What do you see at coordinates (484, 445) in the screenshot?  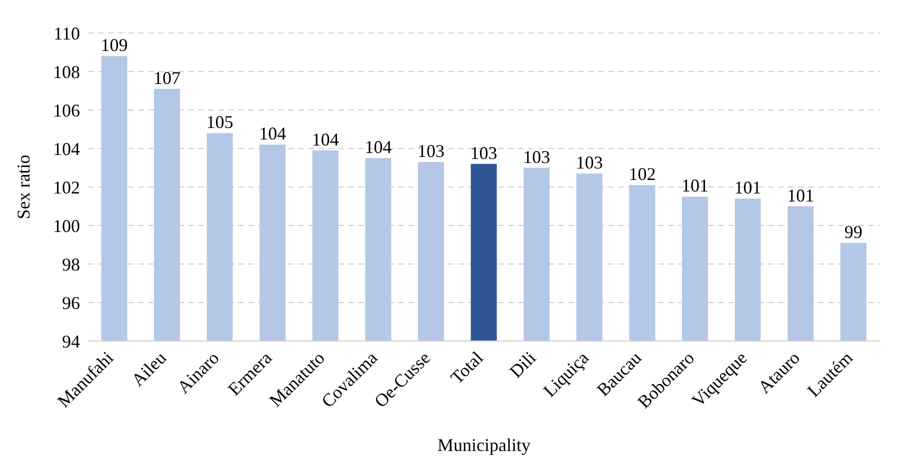 I see `x-axis-title: Municipality` at bounding box center [484, 445].